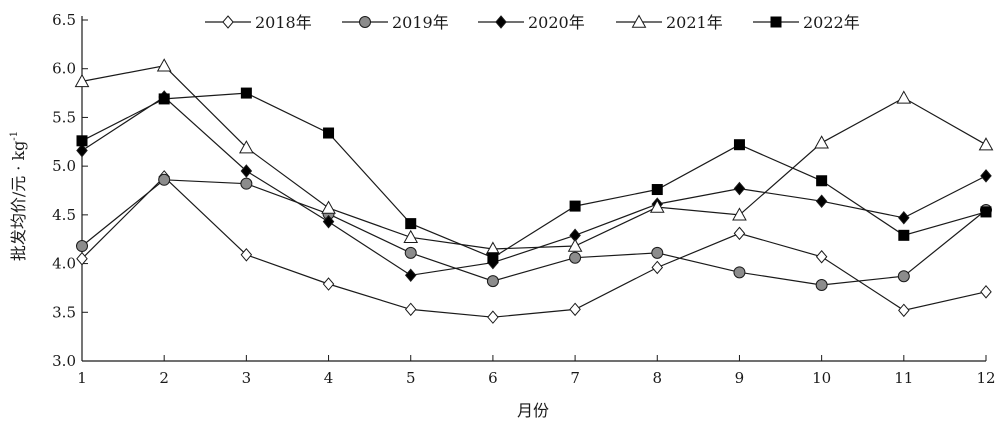 Image resolution: width=1003 pixels, height=425 pixels. What do you see at coordinates (329, 378) in the screenshot?
I see `x-tick-label: 4` at bounding box center [329, 378].